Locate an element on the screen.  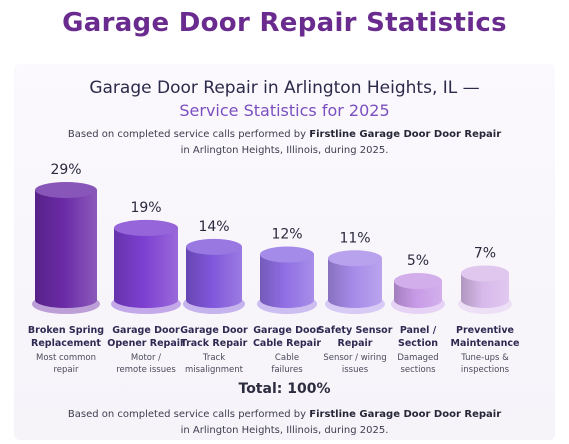
category-label: Broken Spring is located at coordinates (66, 330).